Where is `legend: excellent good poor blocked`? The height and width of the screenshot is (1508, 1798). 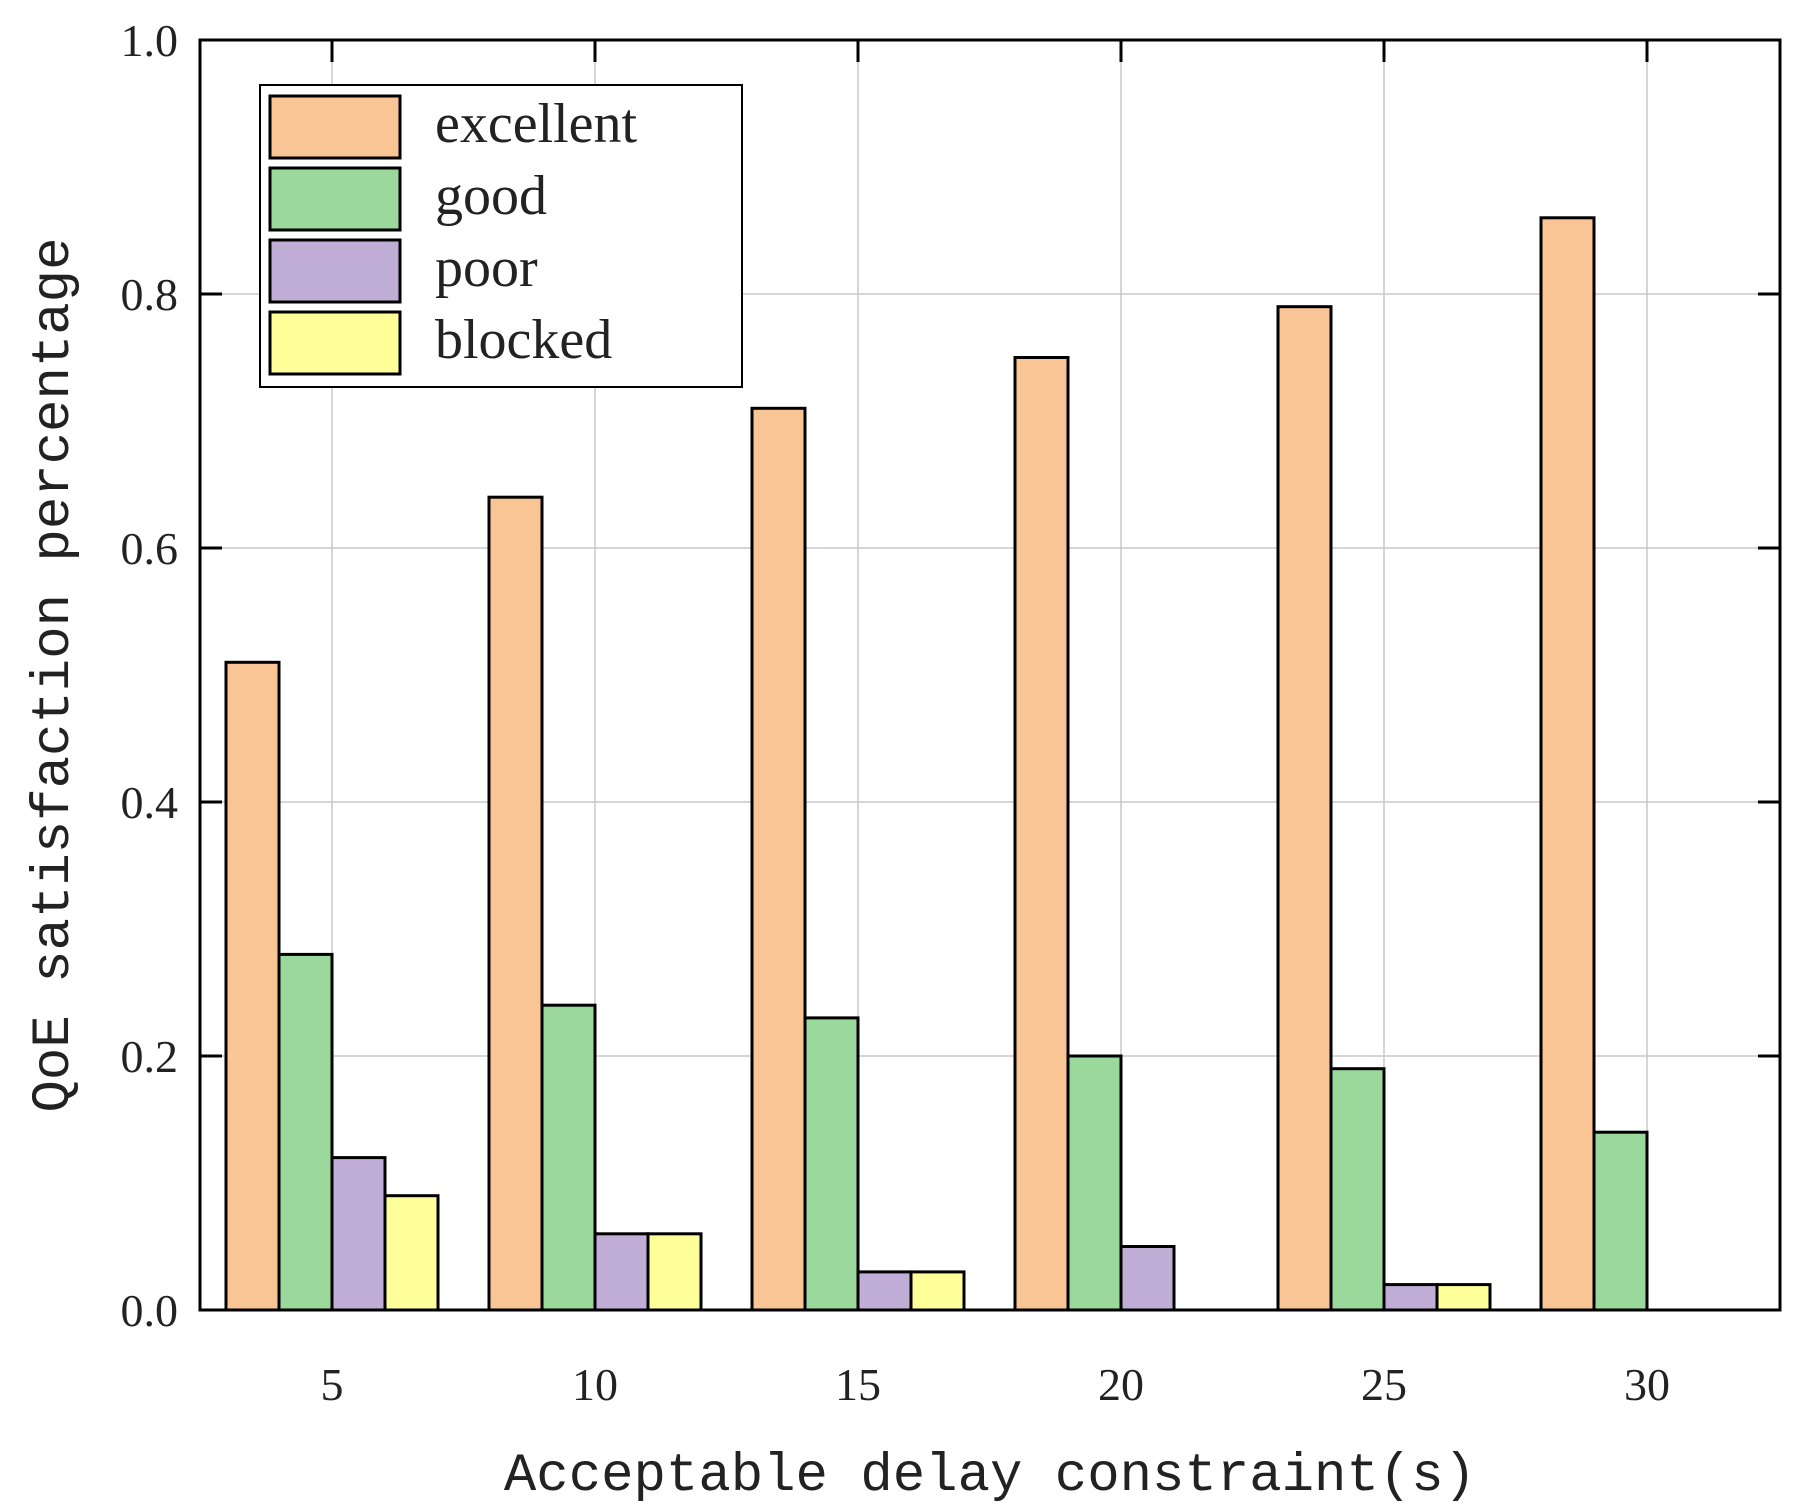
legend: excellent good poor blocked is located at coordinates (501, 236).